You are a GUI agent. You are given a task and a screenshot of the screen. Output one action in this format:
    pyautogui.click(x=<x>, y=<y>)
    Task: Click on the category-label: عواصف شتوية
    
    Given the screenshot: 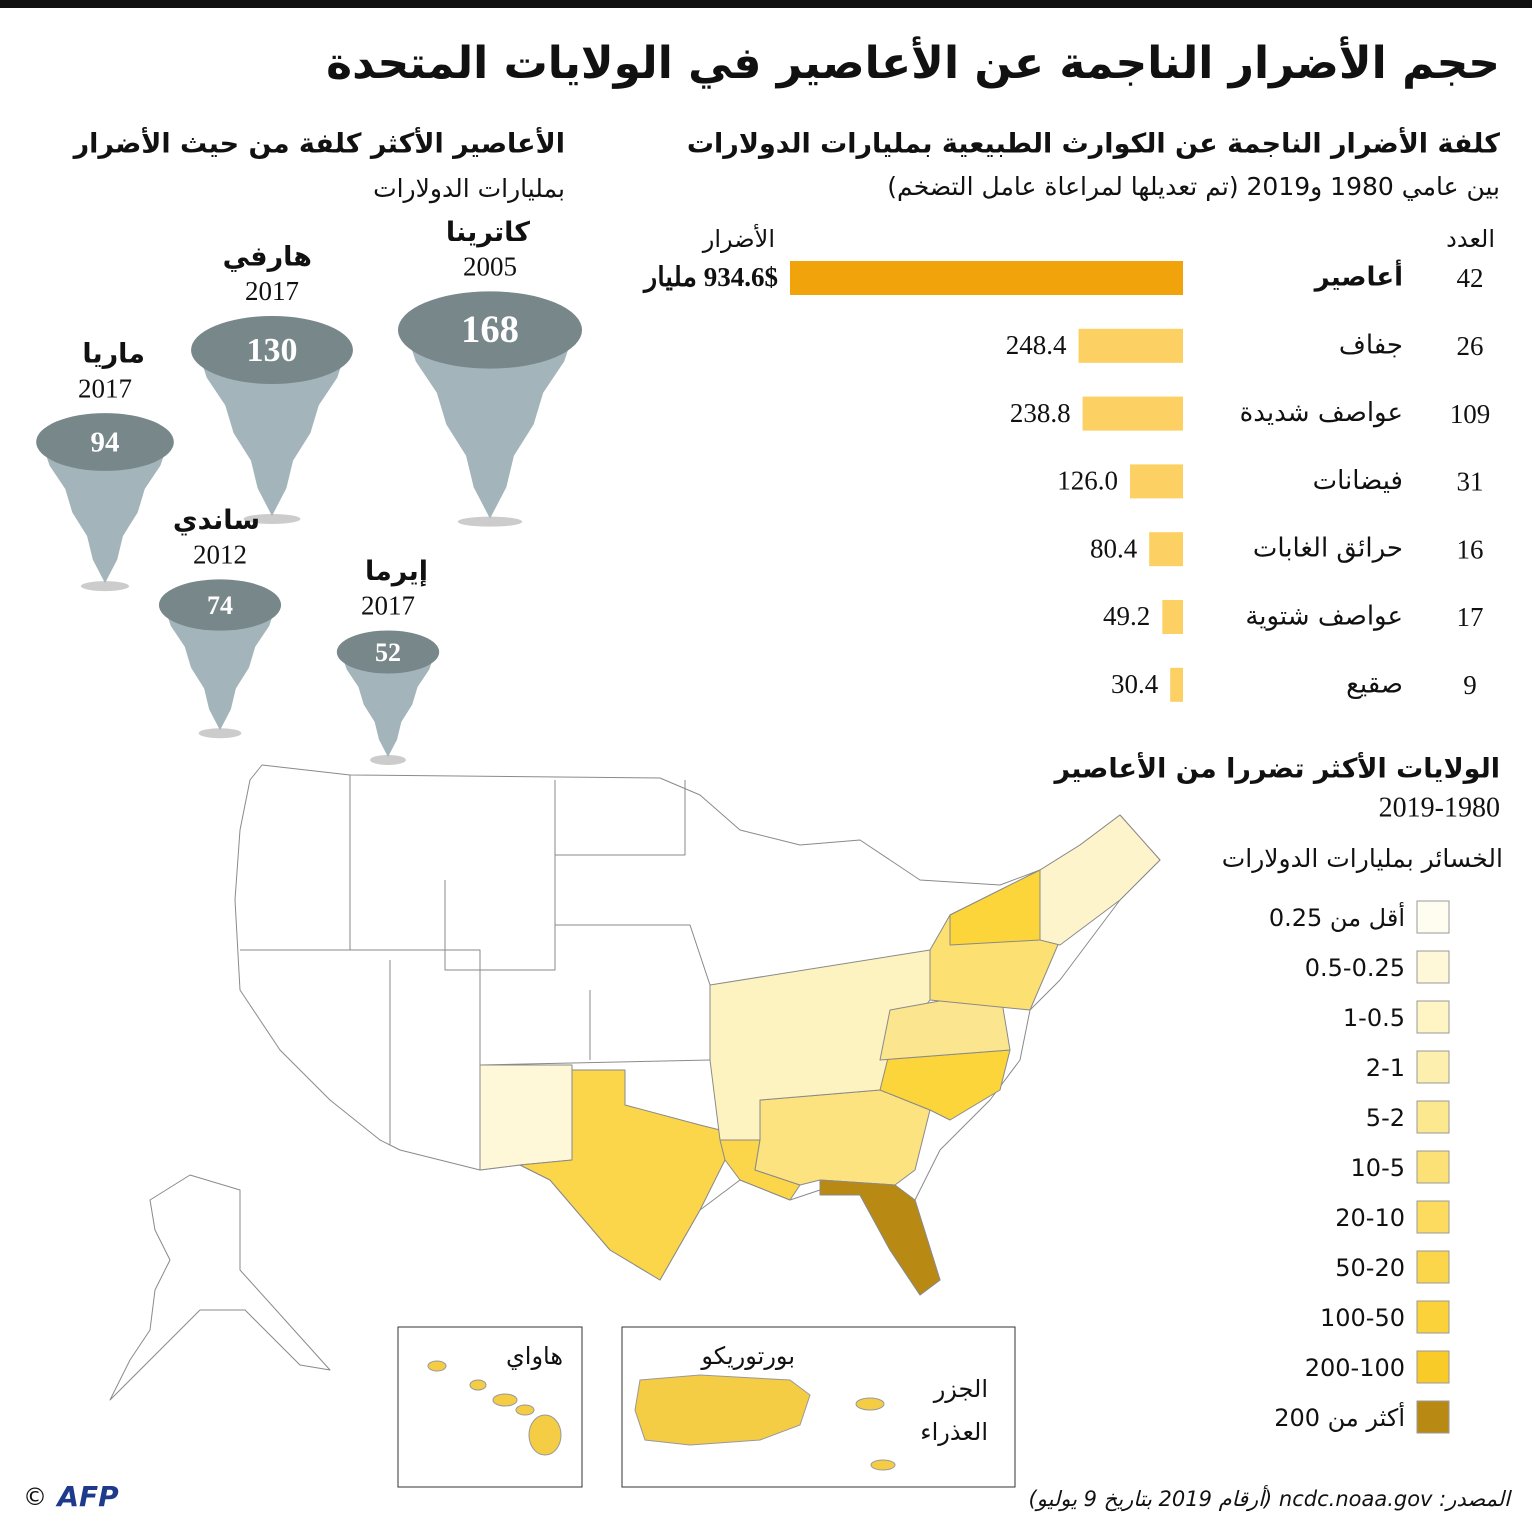 What is the action you would take?
    pyautogui.click(x=1324, y=617)
    